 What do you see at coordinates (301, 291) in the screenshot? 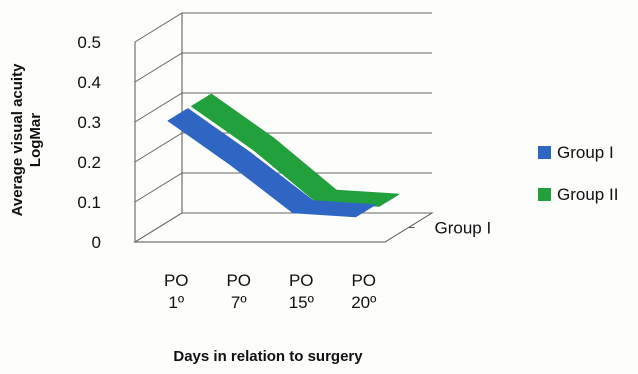
I see `x-tick-label: PO 15º` at bounding box center [301, 291].